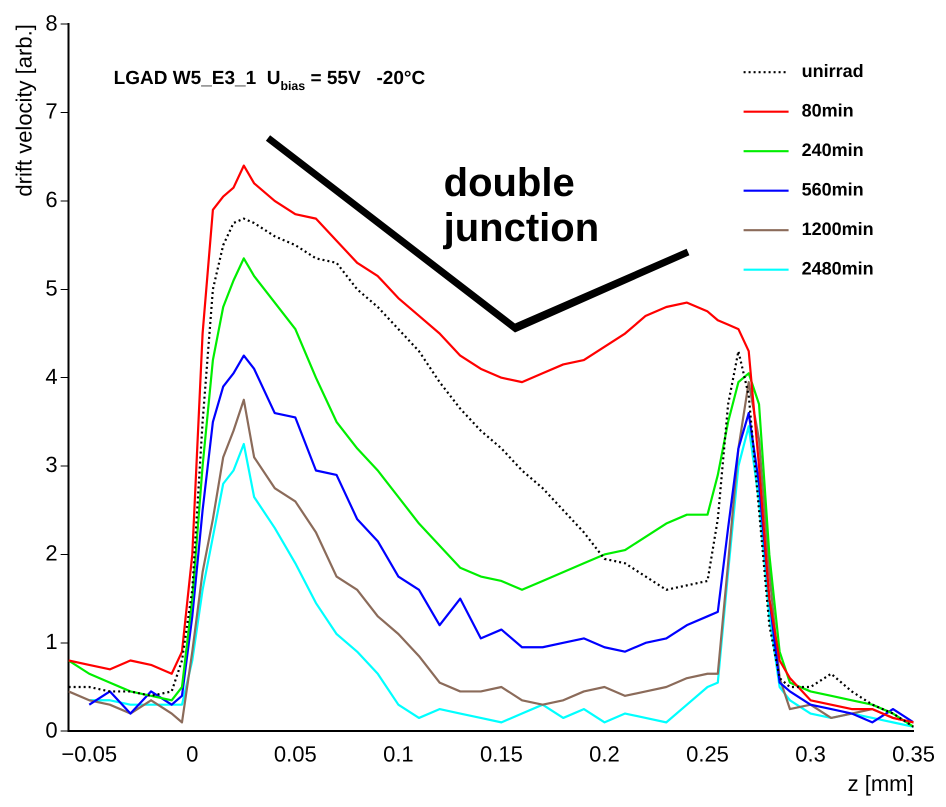  Describe the element at coordinates (51, 23) in the screenshot. I see `y-tick-label: 8` at that location.